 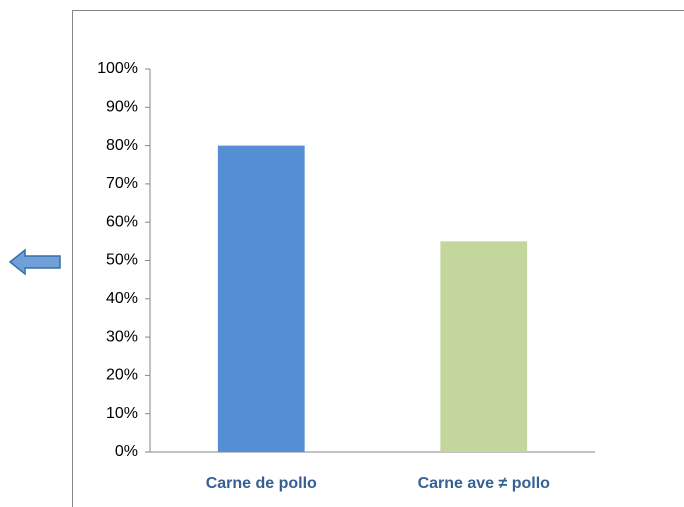 I want to click on y-tick-label: 0%, so click(x=126, y=451).